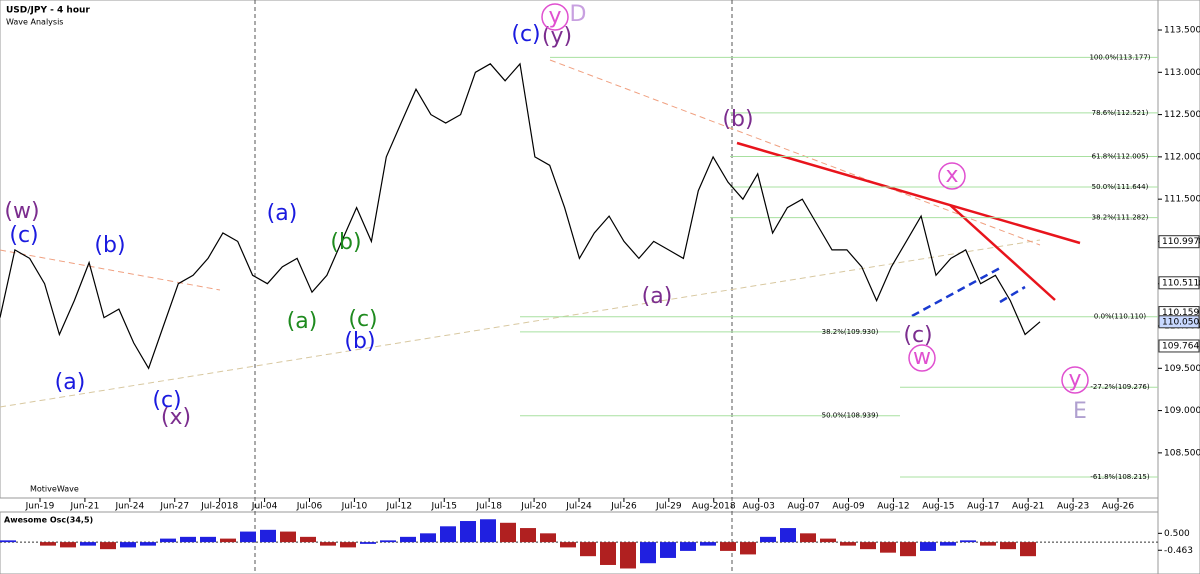 The image size is (1200, 574). What do you see at coordinates (1182, 453) in the screenshot?
I see `y-tick-label: 108.500` at bounding box center [1182, 453].